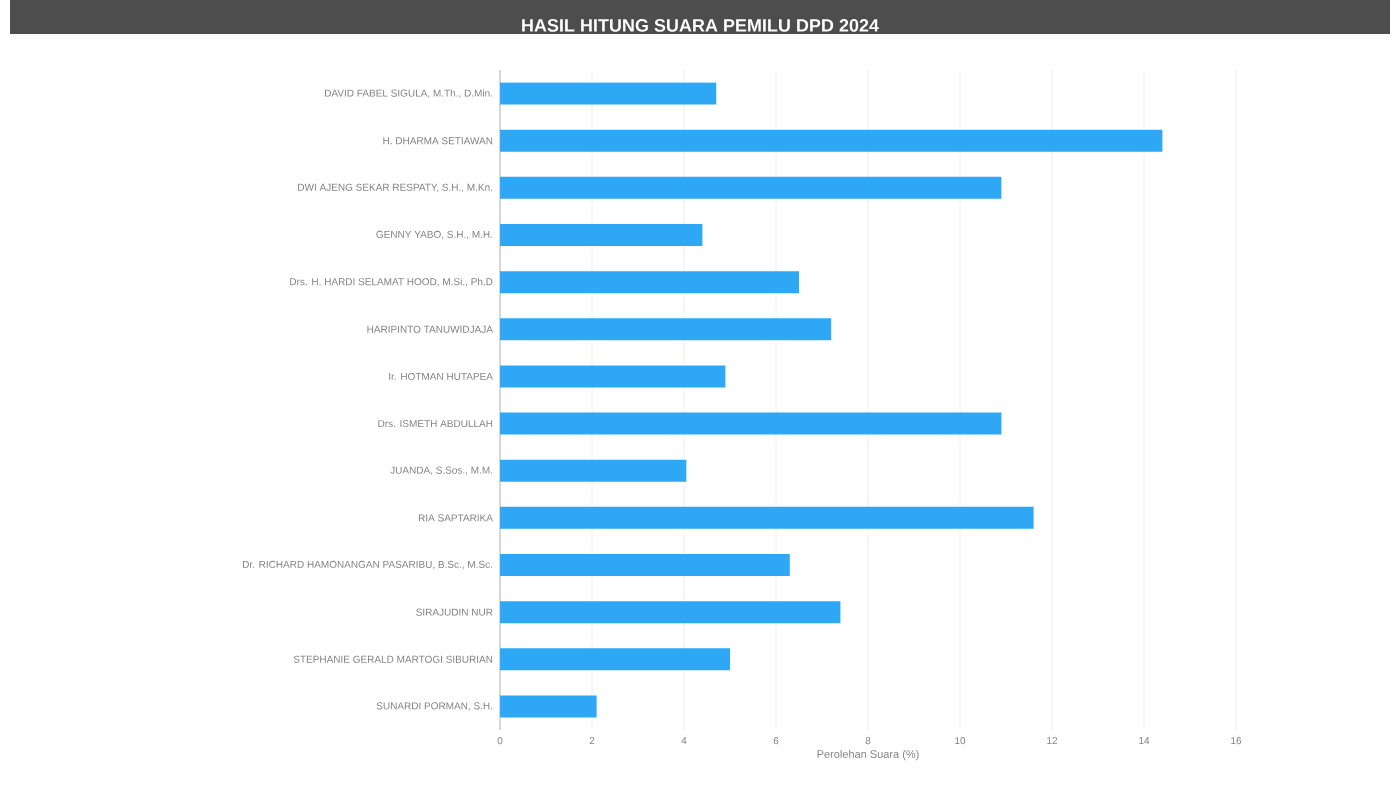 The image size is (1400, 786). I want to click on chart-title: HASIL HITUNG SUARA PEMILU DPD 2024, so click(700, 25).